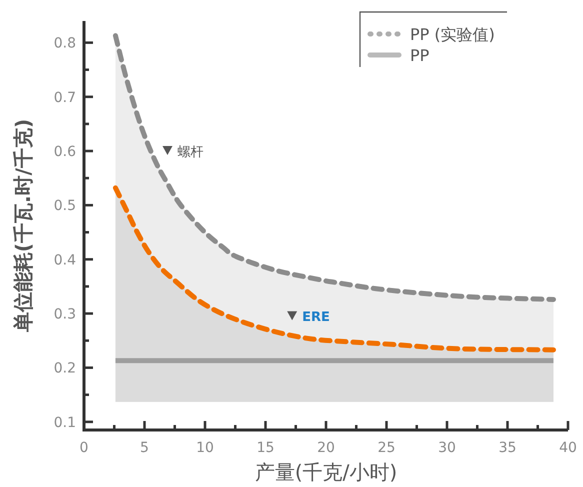 This screenshot has height=487, width=583. What do you see at coordinates (326, 448) in the screenshot?
I see `x-tick-label: 20` at bounding box center [326, 448].